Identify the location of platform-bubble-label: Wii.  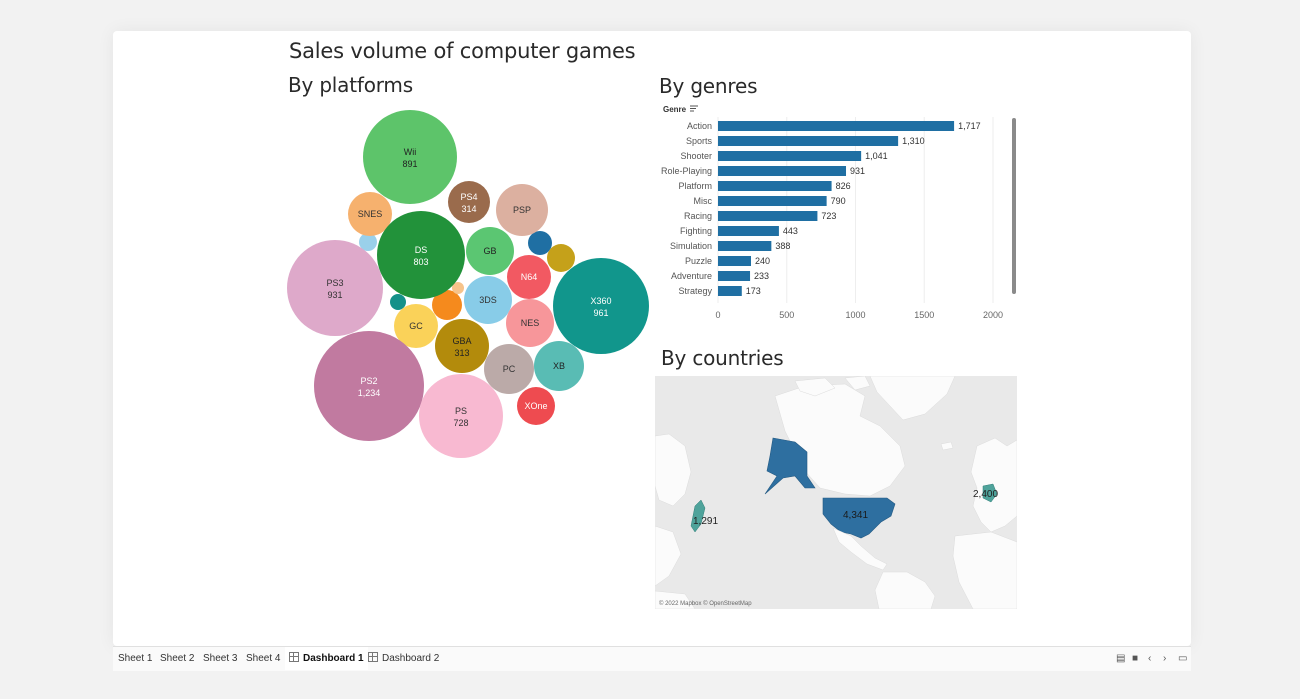
(410, 152).